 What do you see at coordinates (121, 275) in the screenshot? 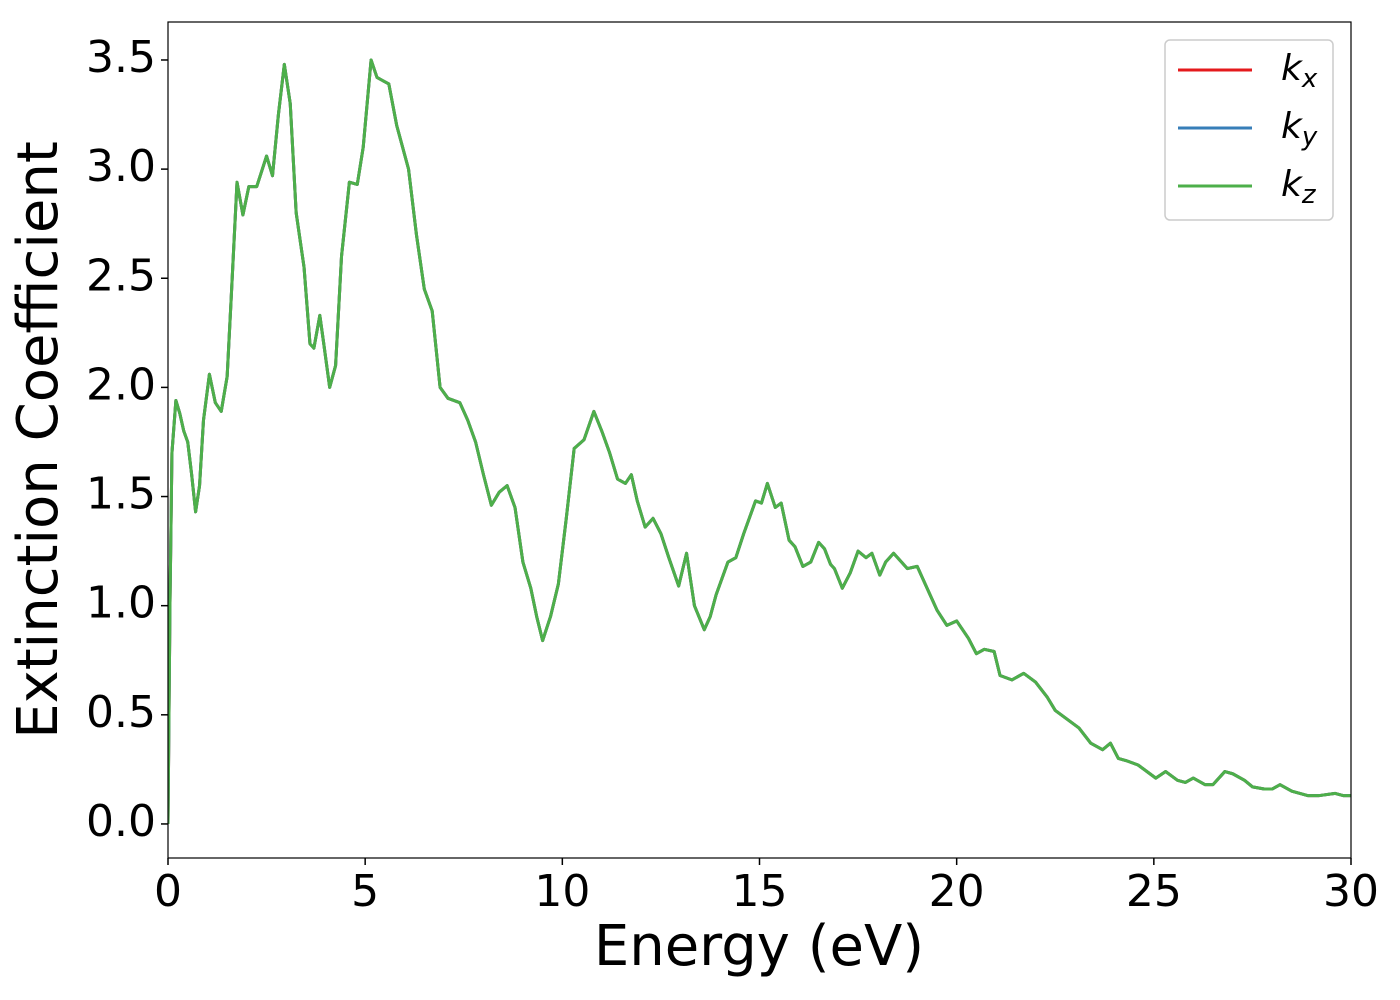
I see `y-tick-label: 2.5` at bounding box center [121, 275].